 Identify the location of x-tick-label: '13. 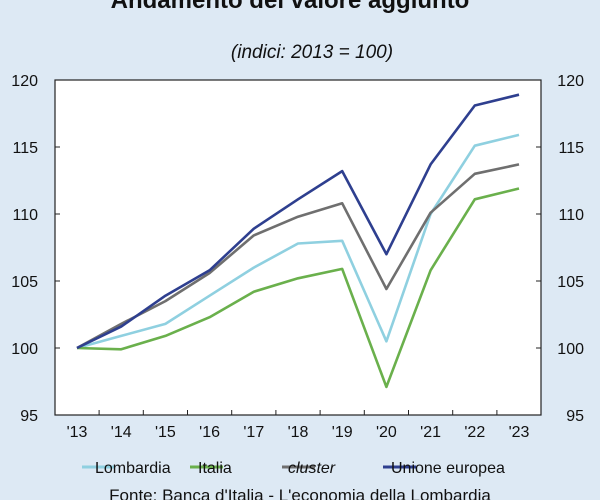
(77, 432).